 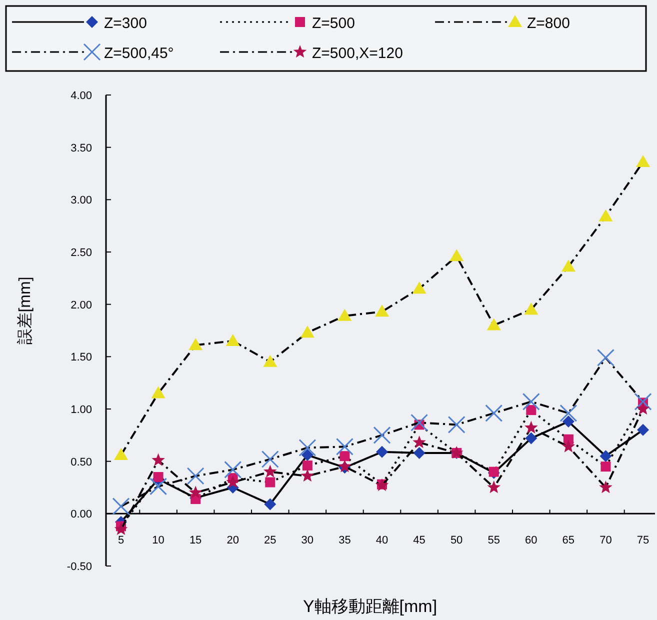 What do you see at coordinates (307, 540) in the screenshot?
I see `x-tick-label: 30` at bounding box center [307, 540].